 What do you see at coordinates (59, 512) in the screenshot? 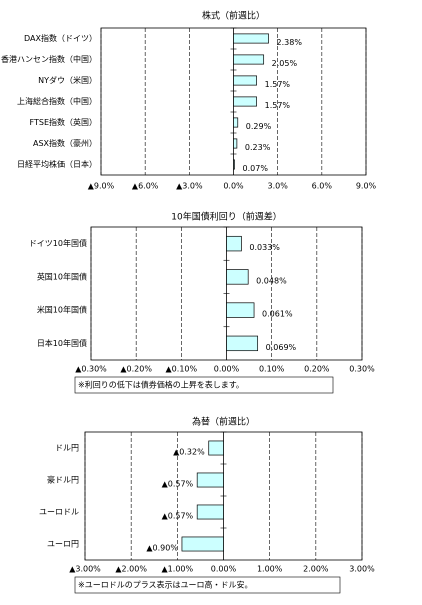
I see `y-tick-label: ユーロドル` at bounding box center [59, 512].